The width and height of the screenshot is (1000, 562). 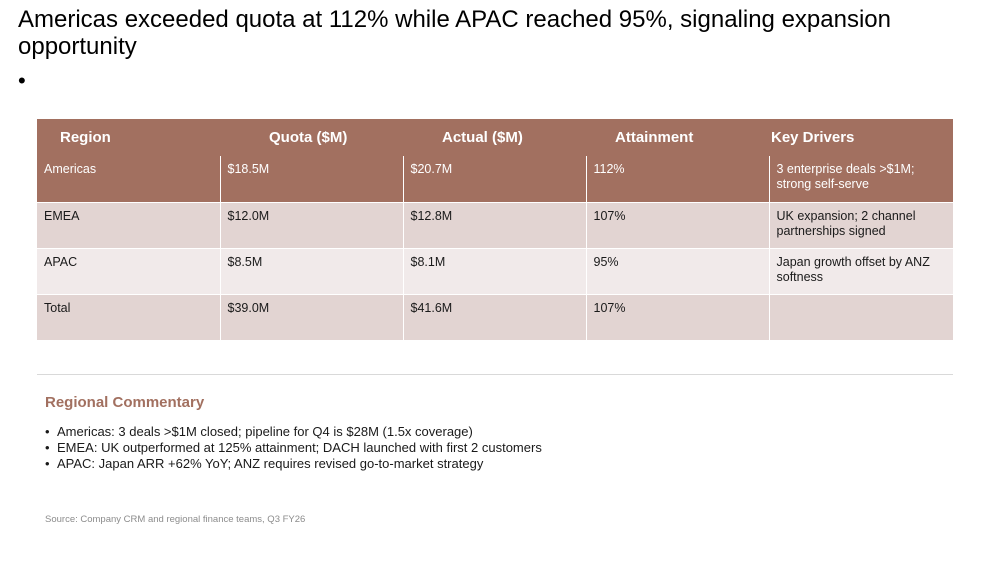 I want to click on table-cell, so click(x=861, y=317).